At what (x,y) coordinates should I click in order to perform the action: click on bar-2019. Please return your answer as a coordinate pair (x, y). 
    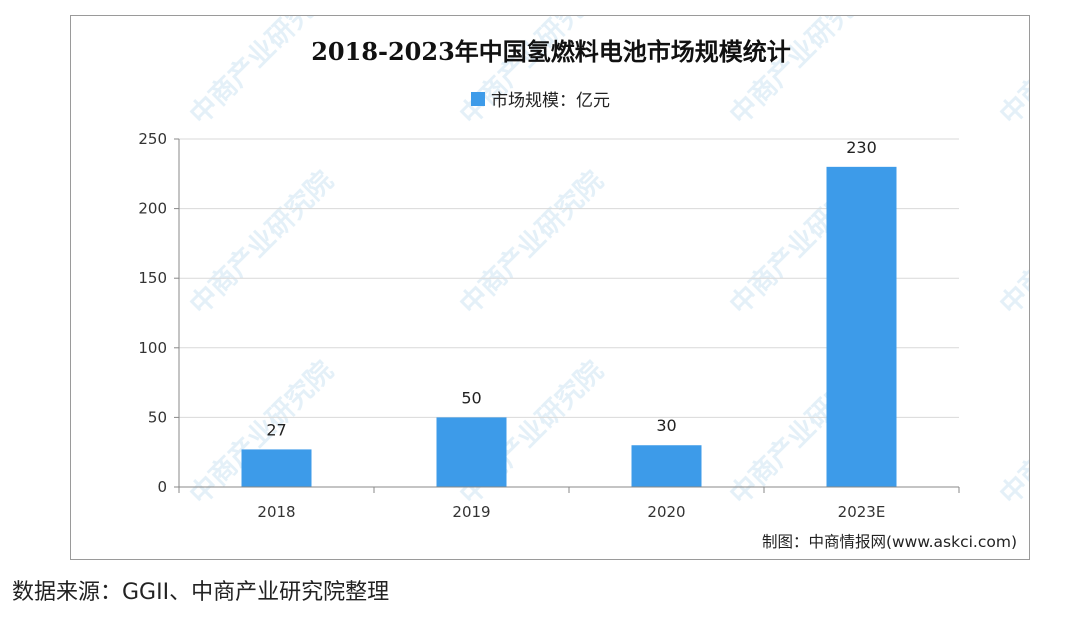
    Looking at the image, I should click on (471, 452).